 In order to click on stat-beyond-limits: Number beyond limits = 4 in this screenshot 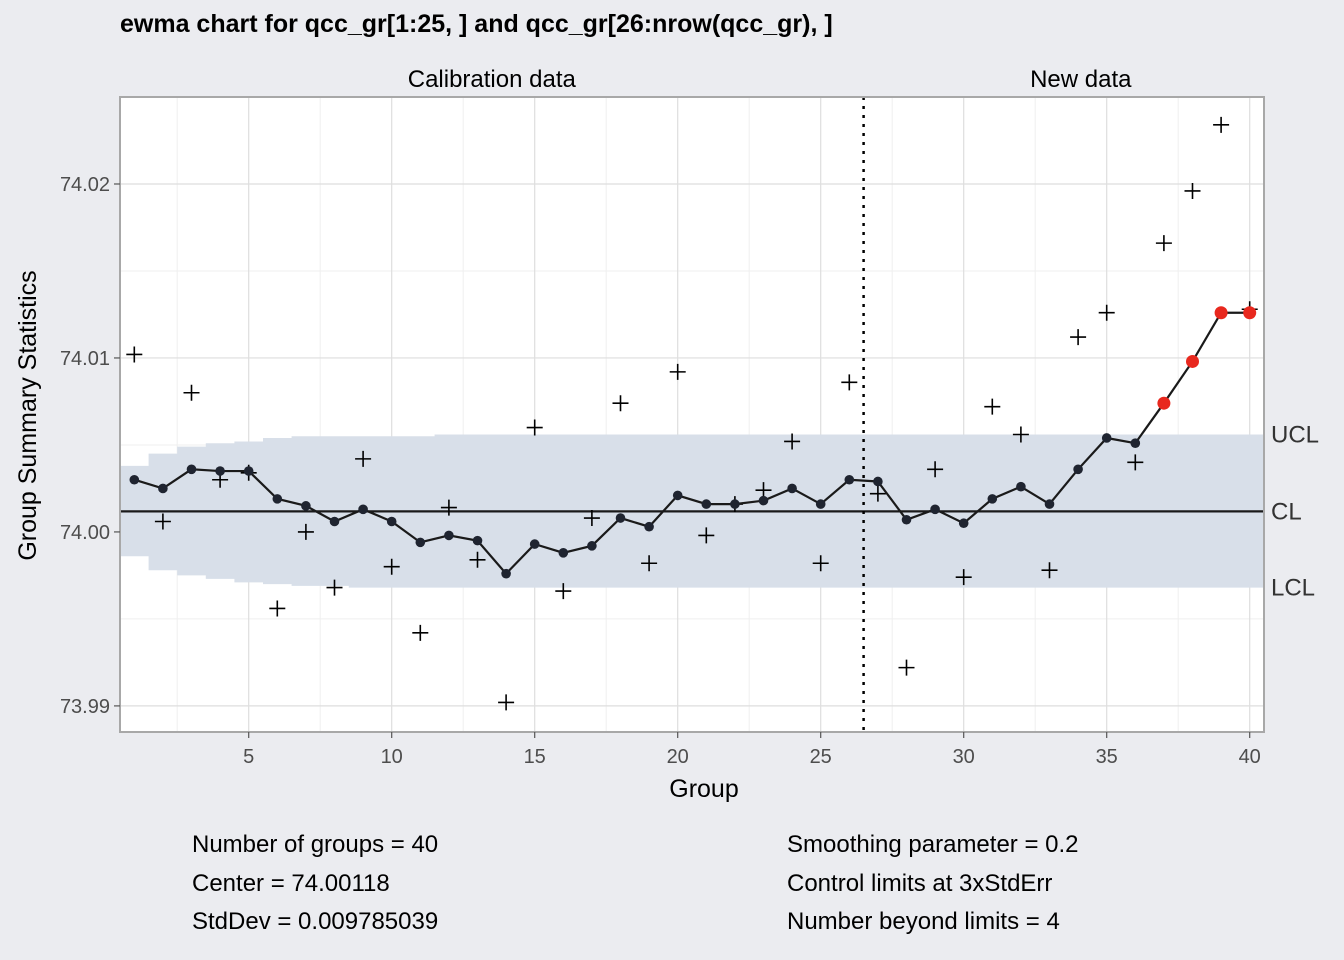, I will do `click(923, 921)`.